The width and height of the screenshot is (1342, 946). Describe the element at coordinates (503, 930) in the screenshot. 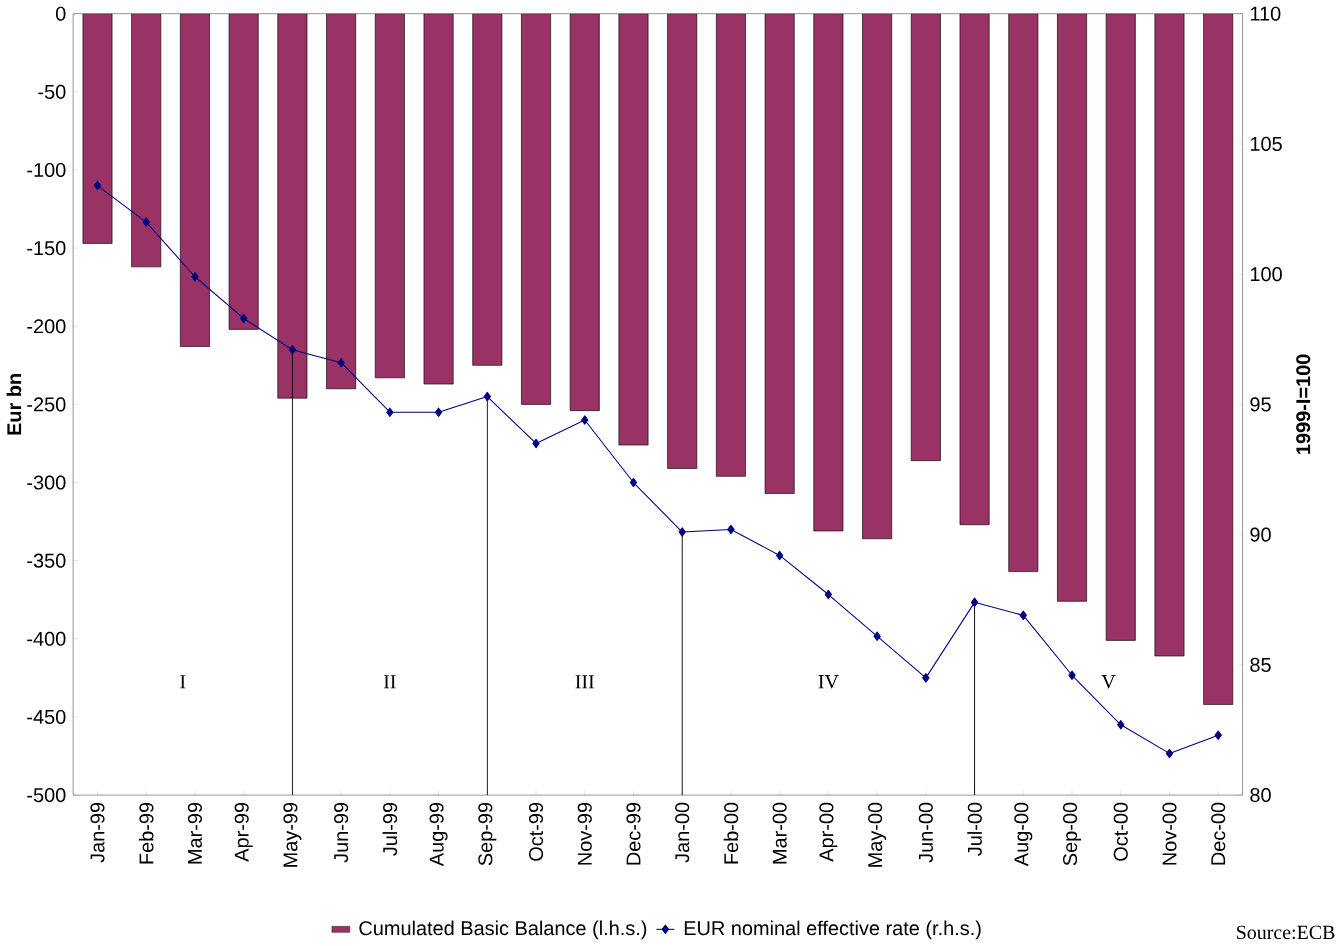

I see `legend-label: Cumulated Basic Balance (l.h.s.)` at that location.